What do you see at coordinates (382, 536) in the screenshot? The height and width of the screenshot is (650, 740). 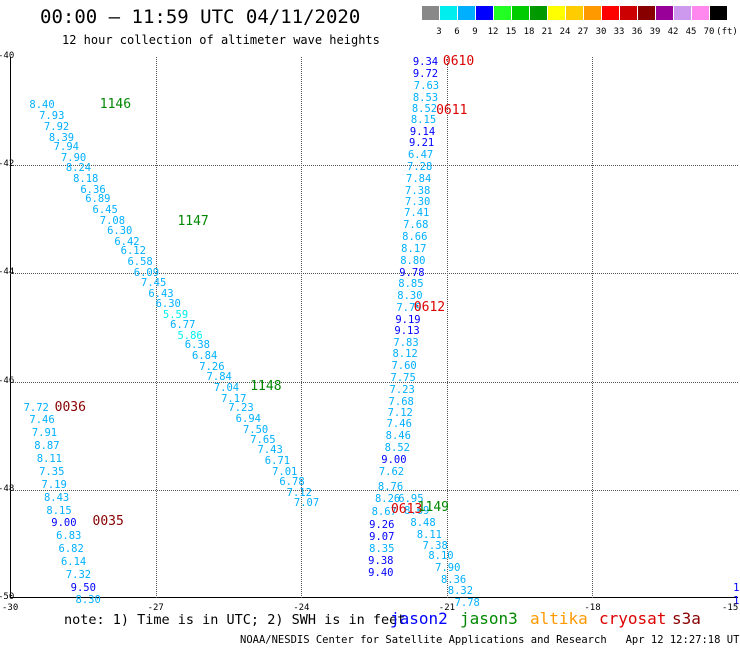 I see `wave-height-value: 9.07` at bounding box center [382, 536].